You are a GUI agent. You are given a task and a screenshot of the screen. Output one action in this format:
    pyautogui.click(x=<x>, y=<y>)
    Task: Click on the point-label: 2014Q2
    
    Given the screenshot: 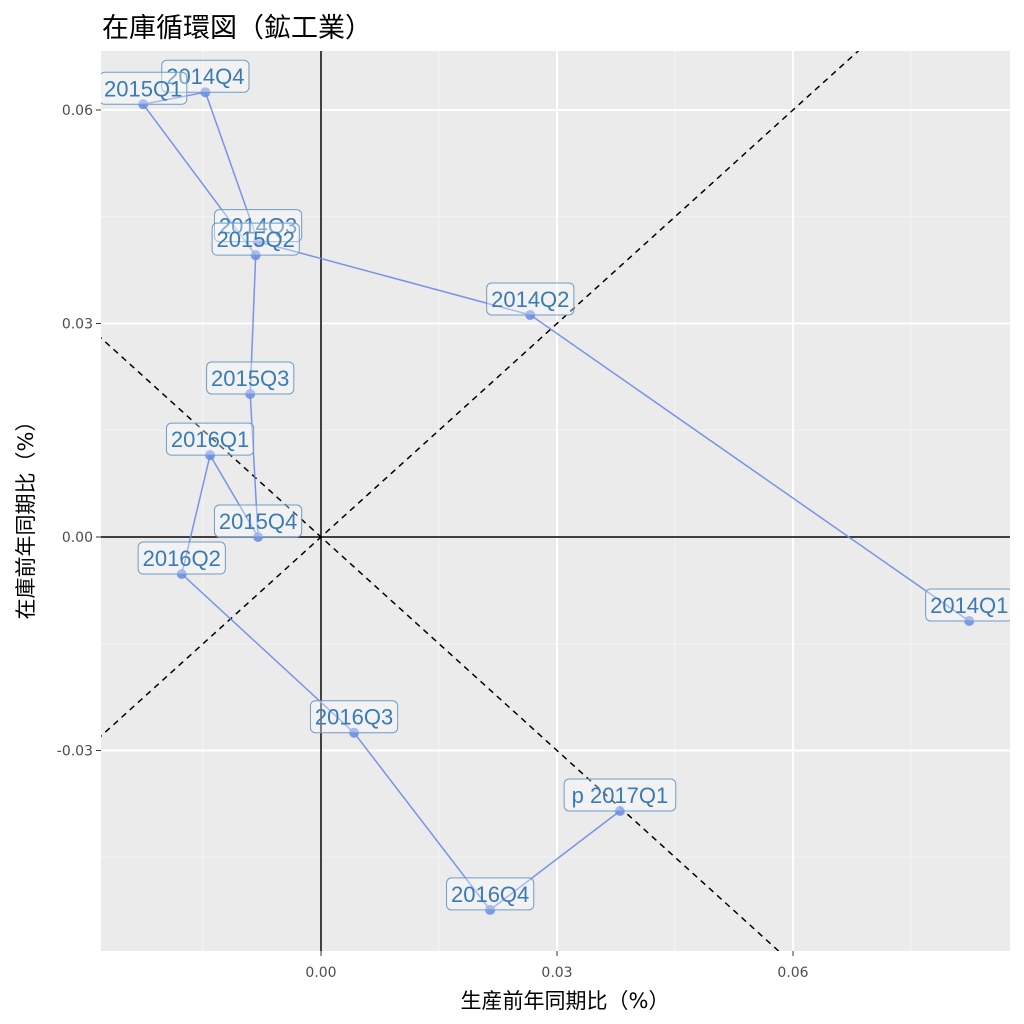 What is the action you would take?
    pyautogui.click(x=530, y=299)
    